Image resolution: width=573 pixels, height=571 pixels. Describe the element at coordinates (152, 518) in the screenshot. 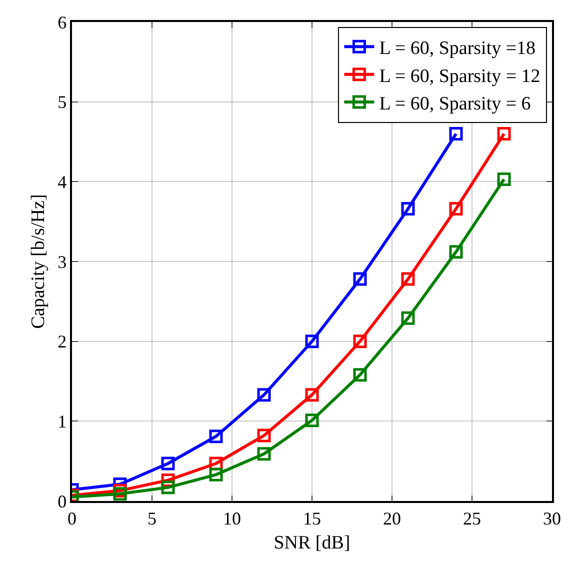

I see `x-tick-label: 5` at that location.